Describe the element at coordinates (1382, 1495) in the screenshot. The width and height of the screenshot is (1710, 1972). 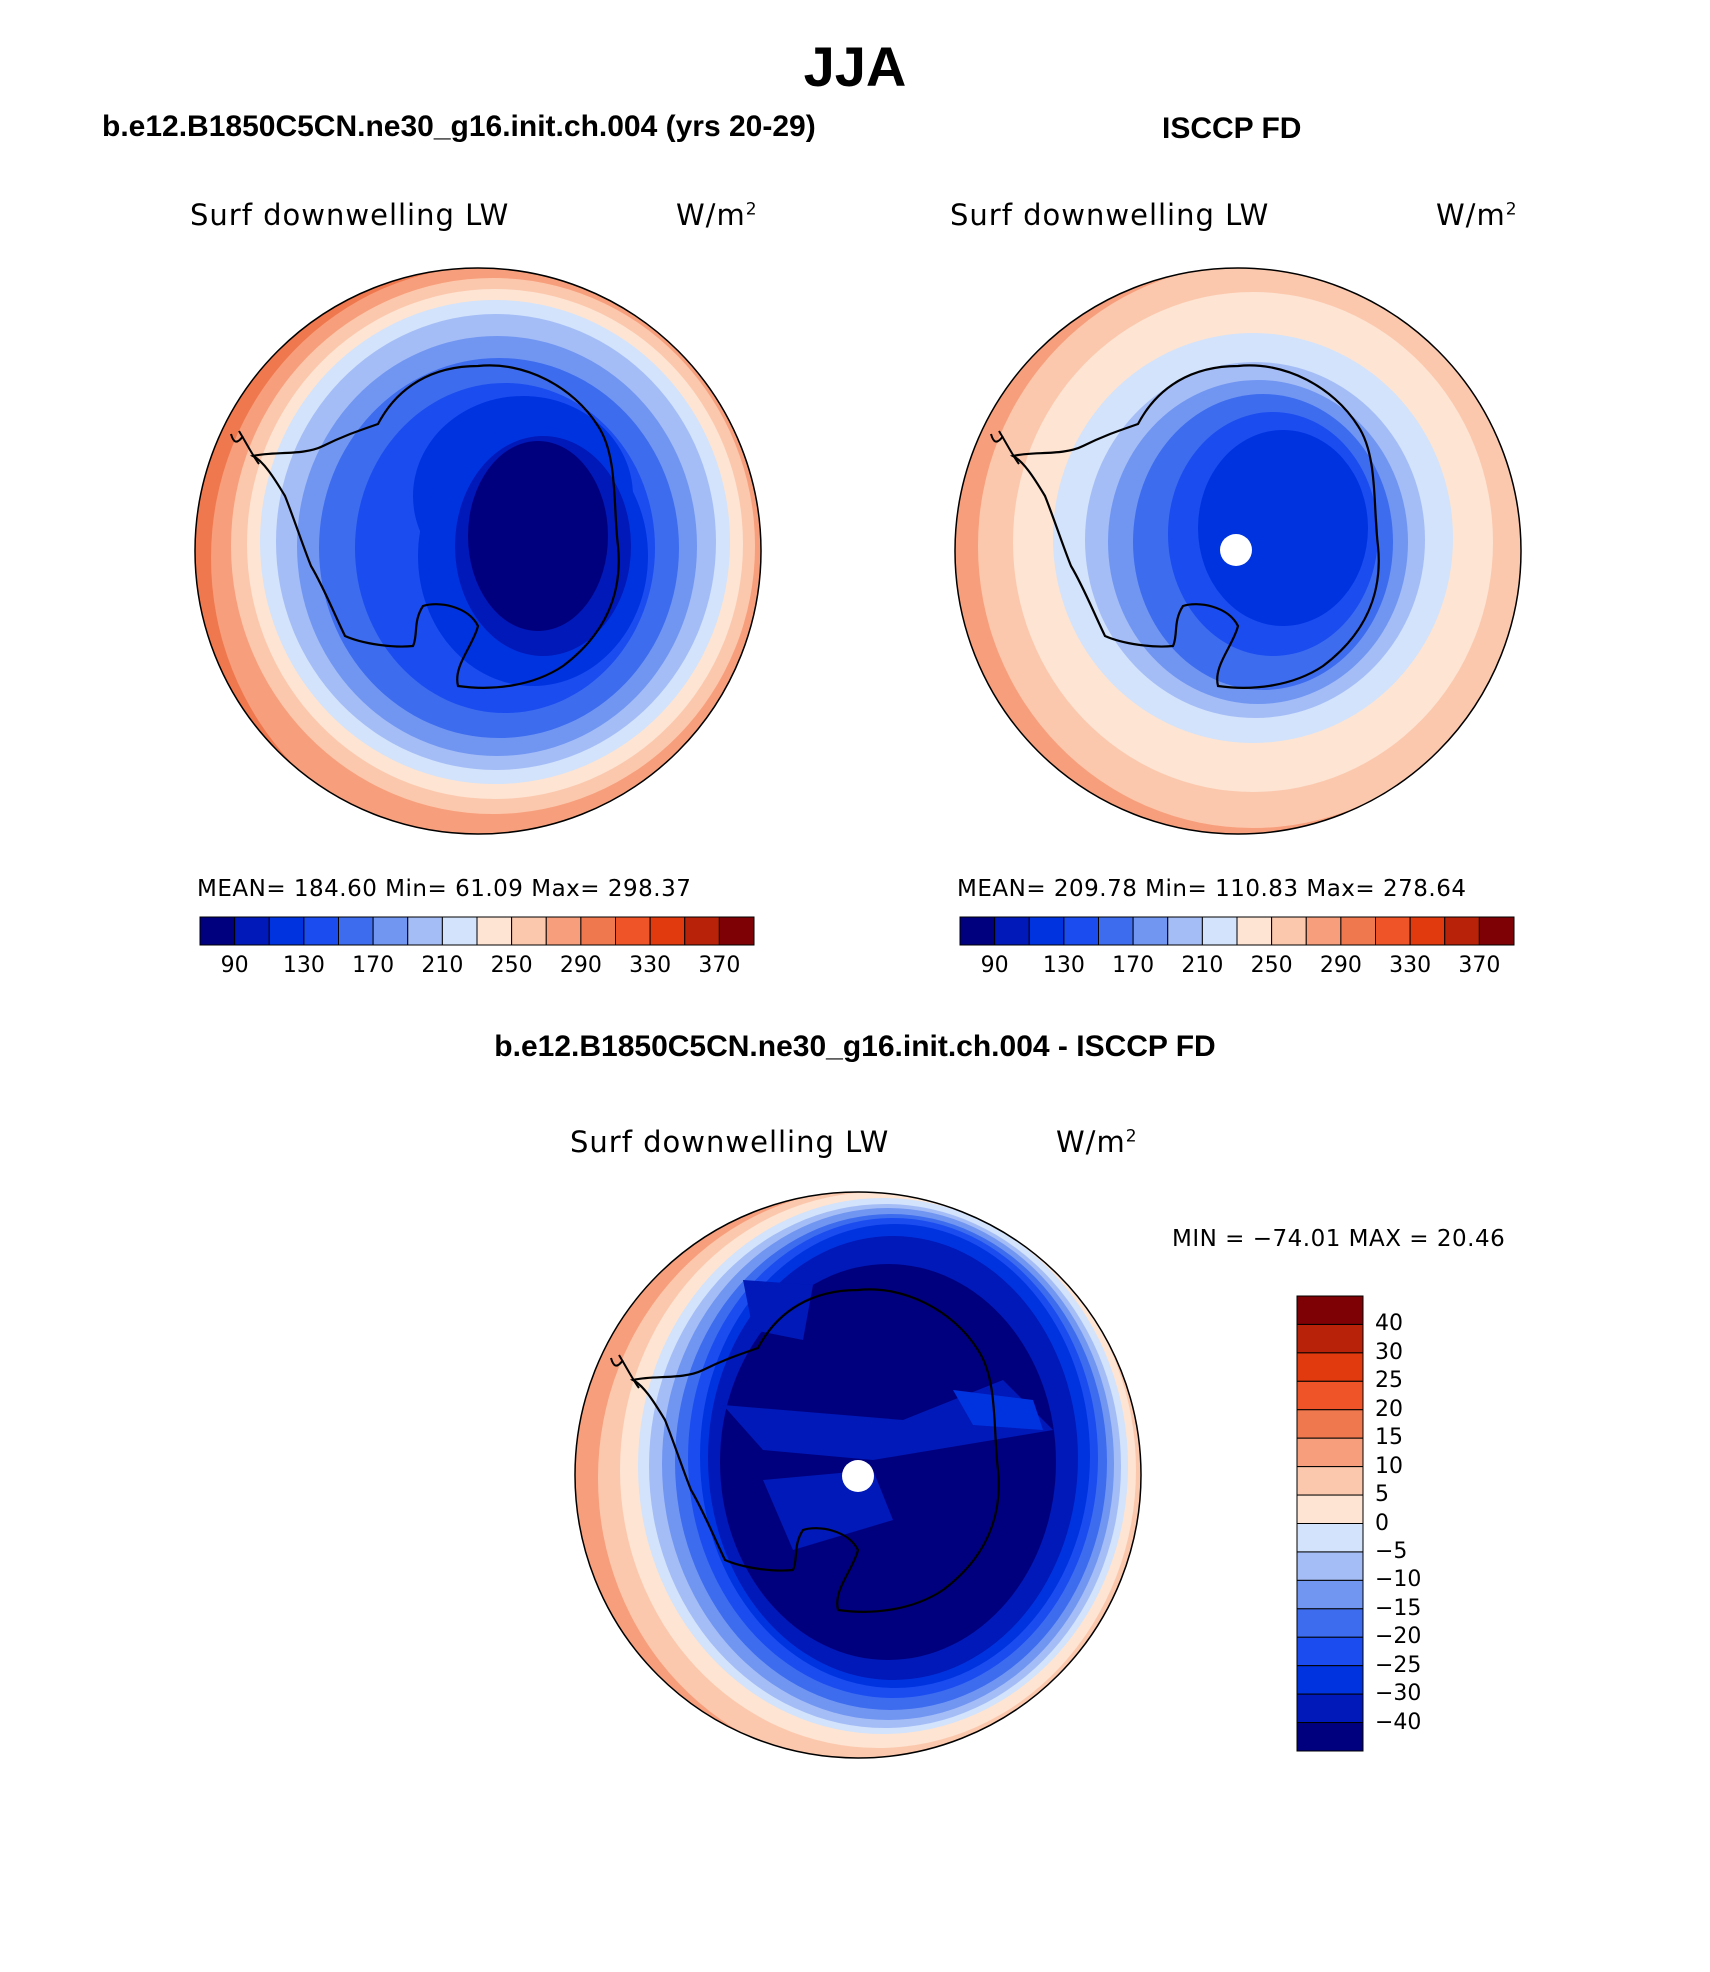
I see `diff-colorbar-tick-label: 5` at that location.